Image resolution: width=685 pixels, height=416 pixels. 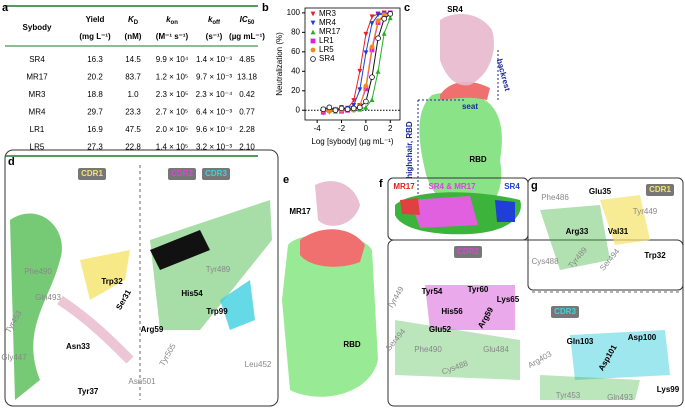 I want to click on residue-label: Arg33, so click(x=577, y=231).